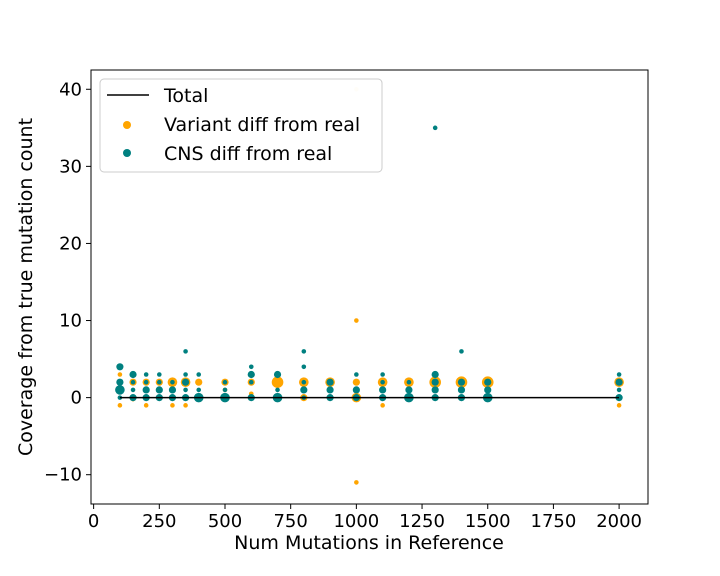  I want to click on legend-cns-swatch, so click(127, 153).